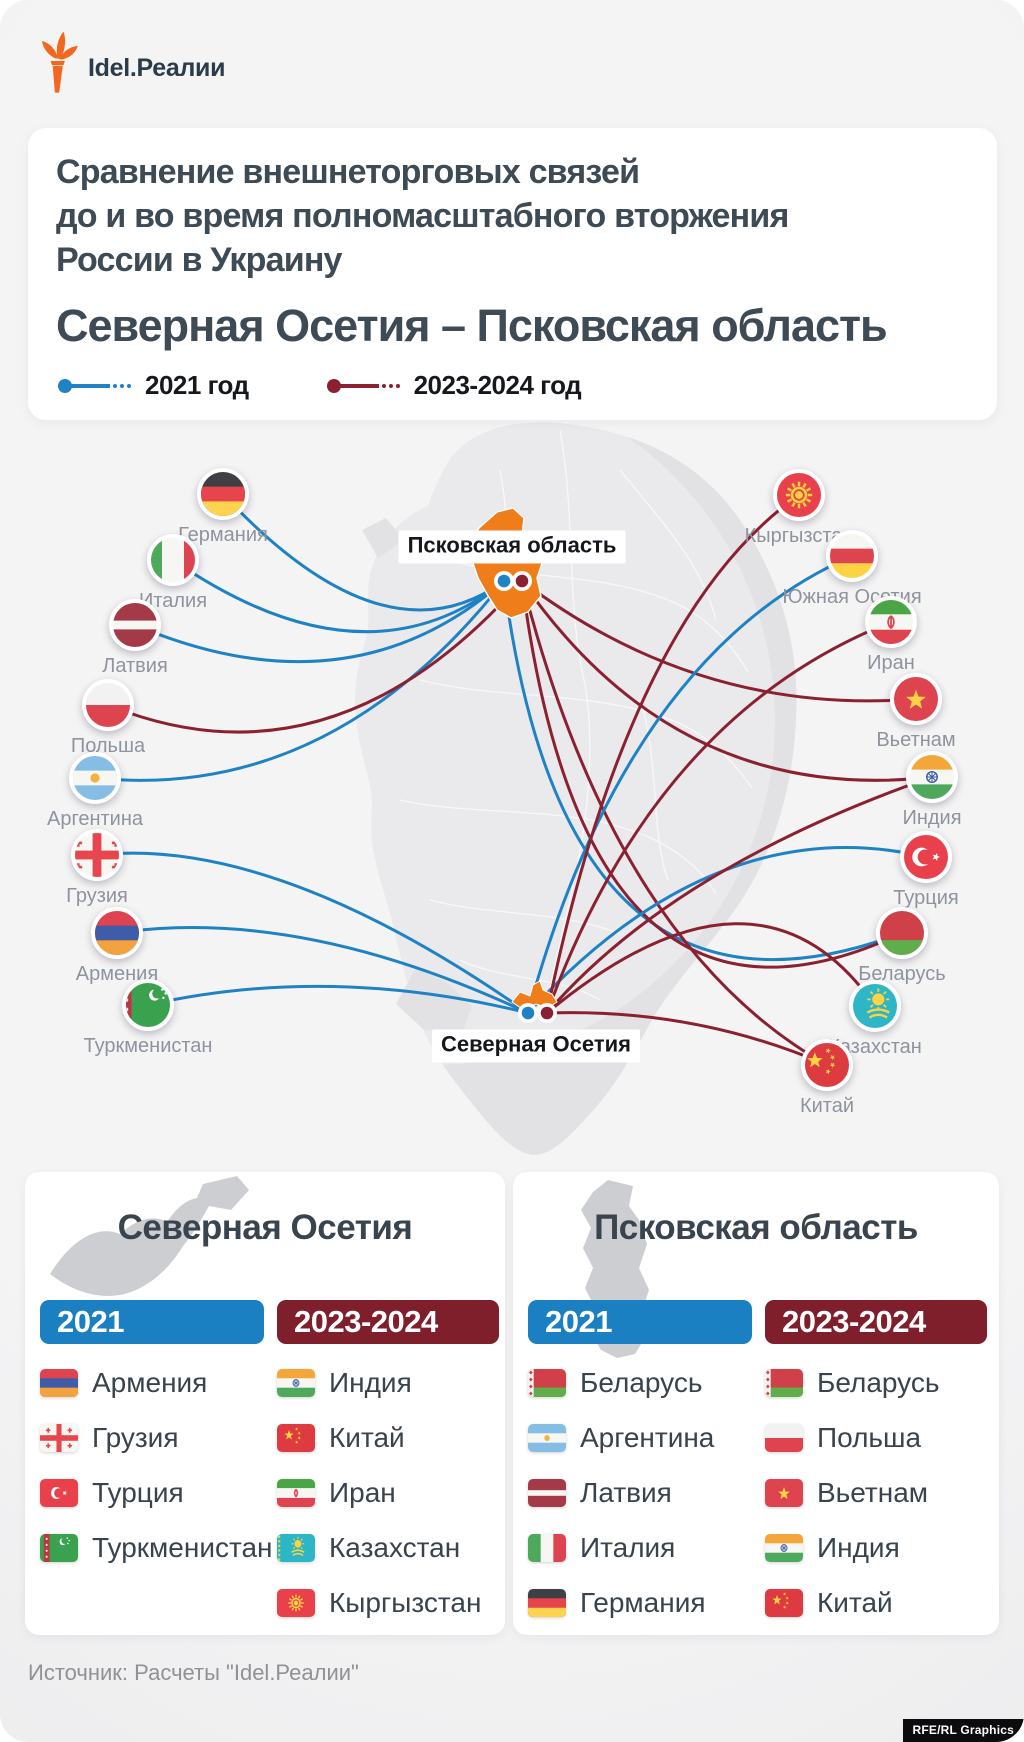  What do you see at coordinates (932, 818) in the screenshot?
I see `flag-label-in: Индия` at bounding box center [932, 818].